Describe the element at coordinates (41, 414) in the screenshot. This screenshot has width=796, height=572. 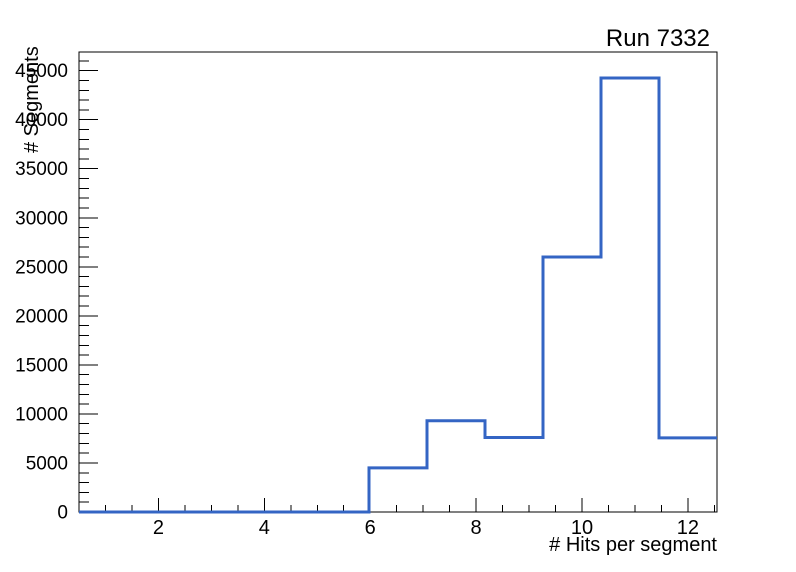
I see `y-tick-label: 10000` at that location.